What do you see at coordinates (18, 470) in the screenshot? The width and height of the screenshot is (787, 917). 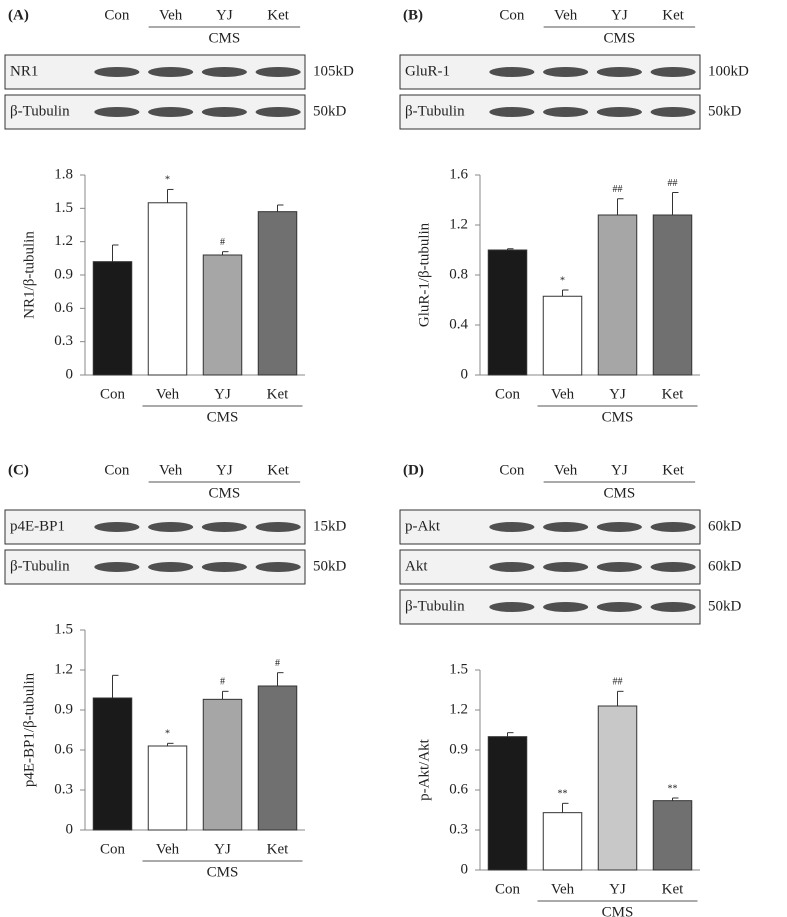 I see `panel-label: (C)` at bounding box center [18, 470].